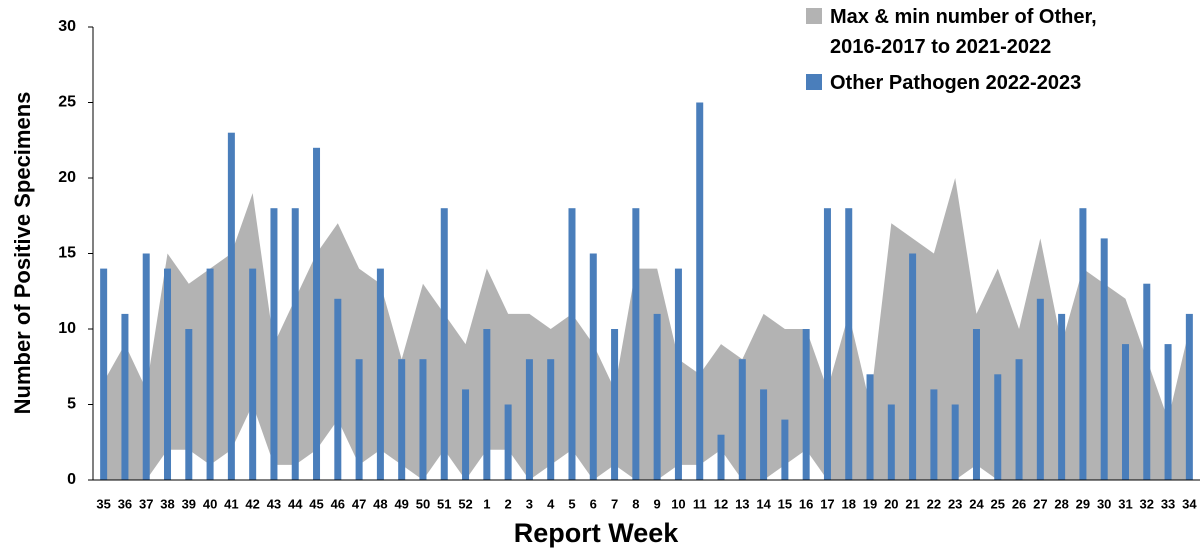 The height and width of the screenshot is (554, 1204). What do you see at coordinates (274, 503) in the screenshot?
I see `x-tick-label: 43` at bounding box center [274, 503].